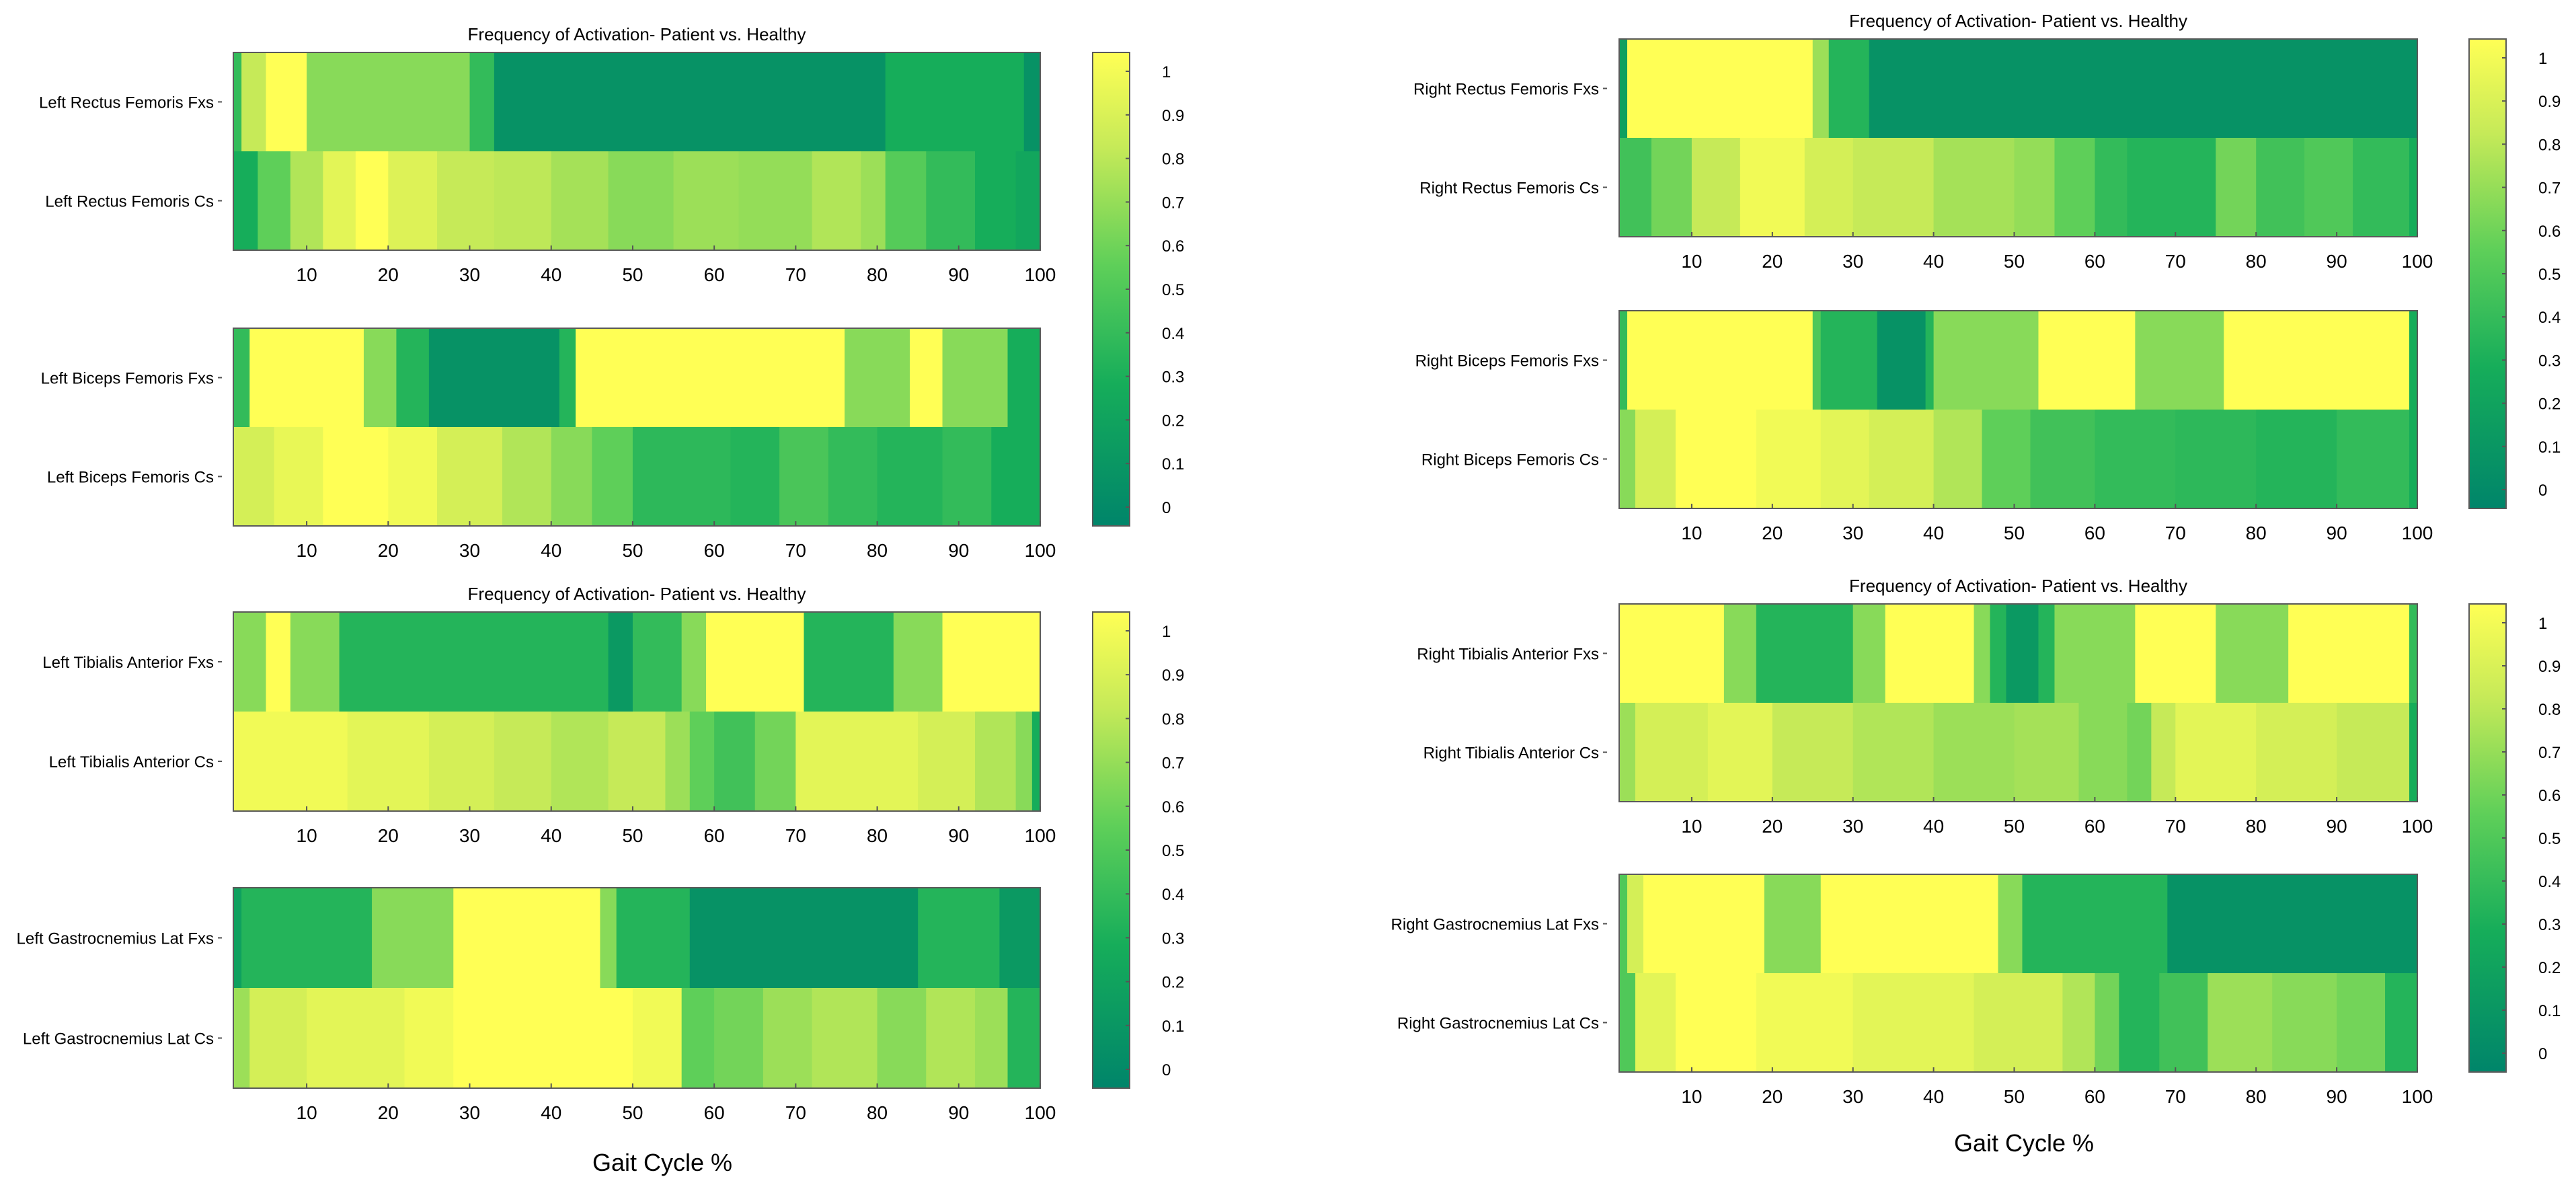 This screenshot has height=1185, width=2576. I want to click on right-x-caption: Gait Cycle %, so click(2024, 1143).